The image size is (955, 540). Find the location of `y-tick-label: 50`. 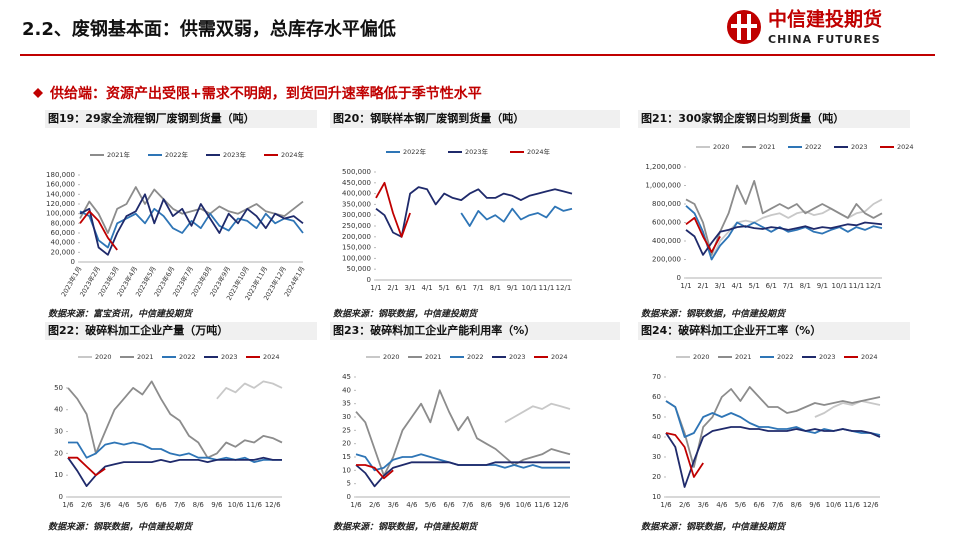

y-tick-label: 50 is located at coordinates (656, 417).